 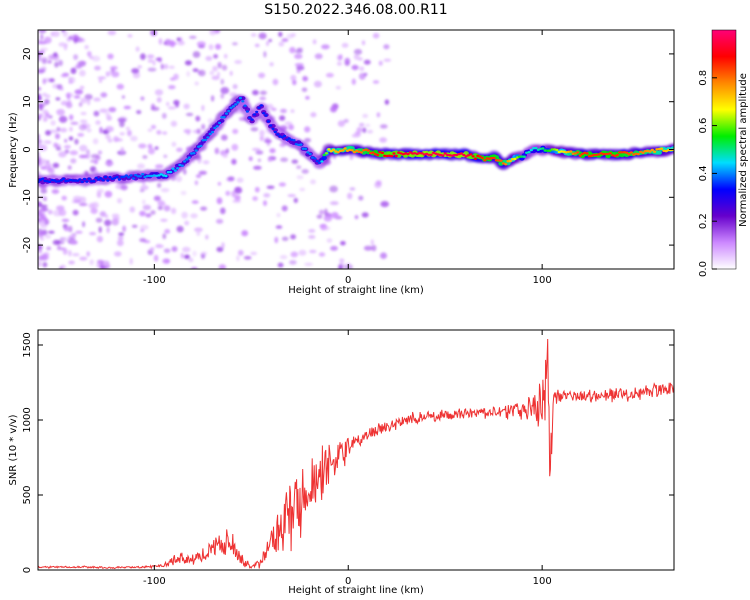 What do you see at coordinates (355, 10) in the screenshot?
I see `chart-title: S150.2022.346.08.00.R11` at bounding box center [355, 10].